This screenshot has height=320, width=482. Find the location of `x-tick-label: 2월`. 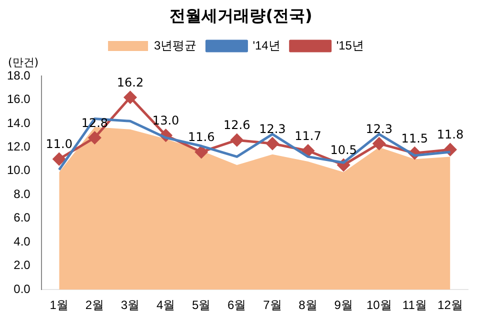

x-tick-label: 2월 is located at coordinates (94, 305).